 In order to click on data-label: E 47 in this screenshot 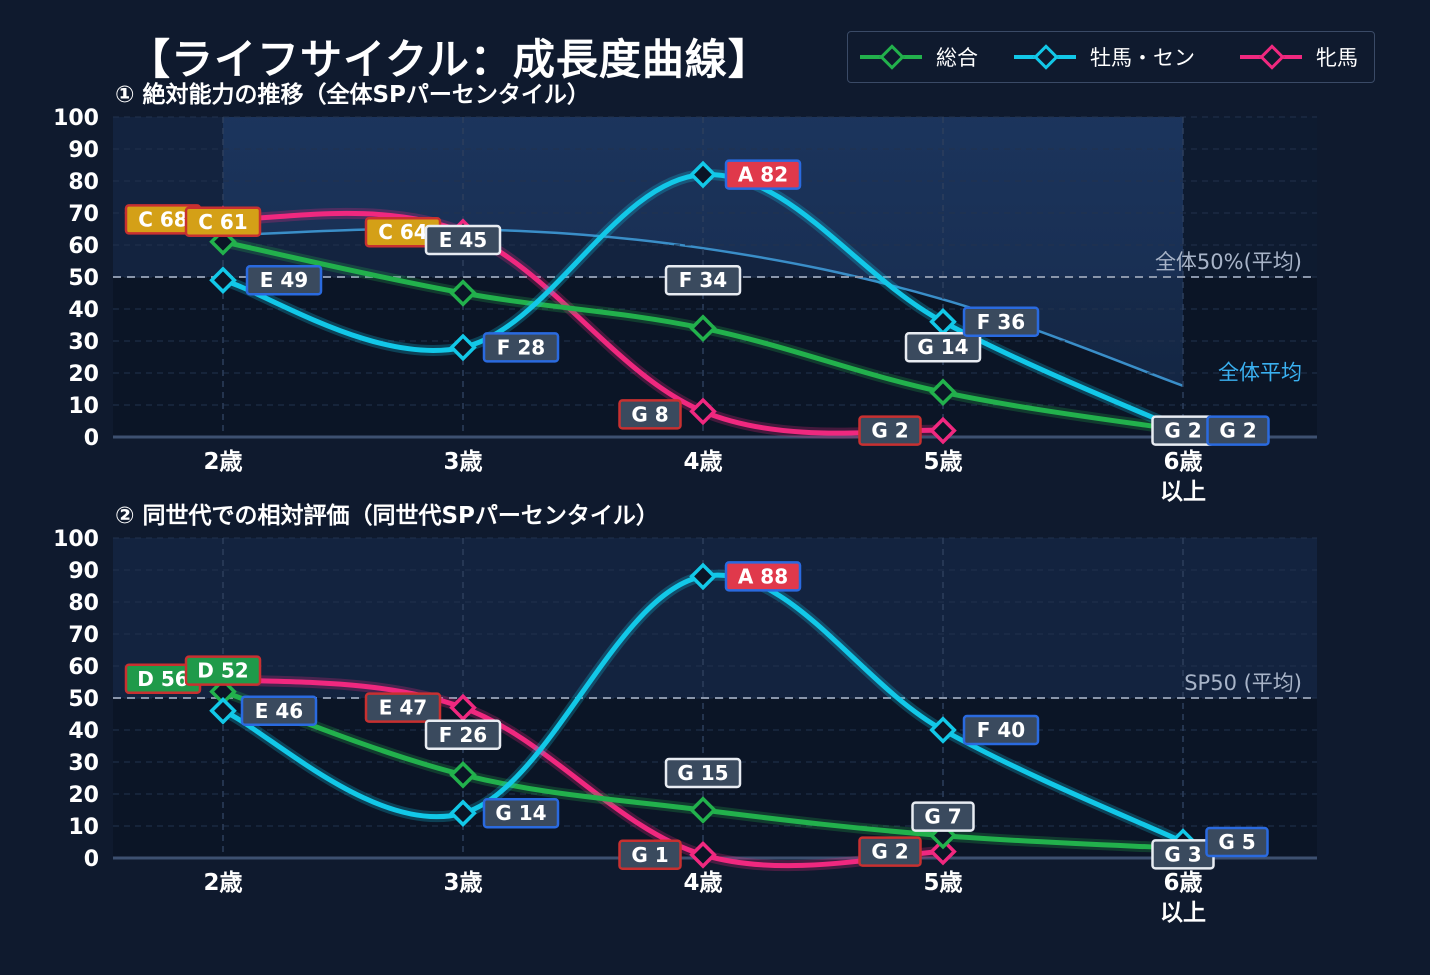, I will do `click(403, 708)`.